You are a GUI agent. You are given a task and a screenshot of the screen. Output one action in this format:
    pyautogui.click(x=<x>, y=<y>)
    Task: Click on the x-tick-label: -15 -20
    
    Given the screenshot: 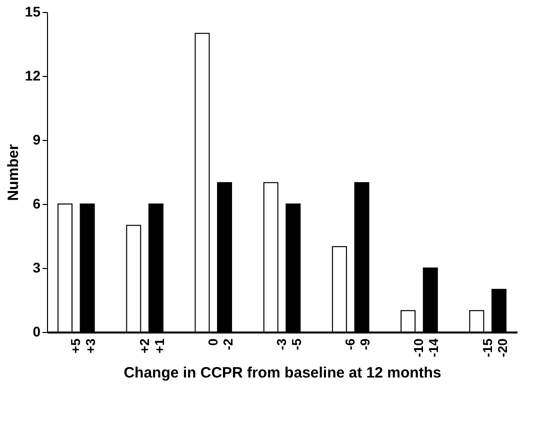 What is the action you would take?
    pyautogui.click(x=495, y=348)
    